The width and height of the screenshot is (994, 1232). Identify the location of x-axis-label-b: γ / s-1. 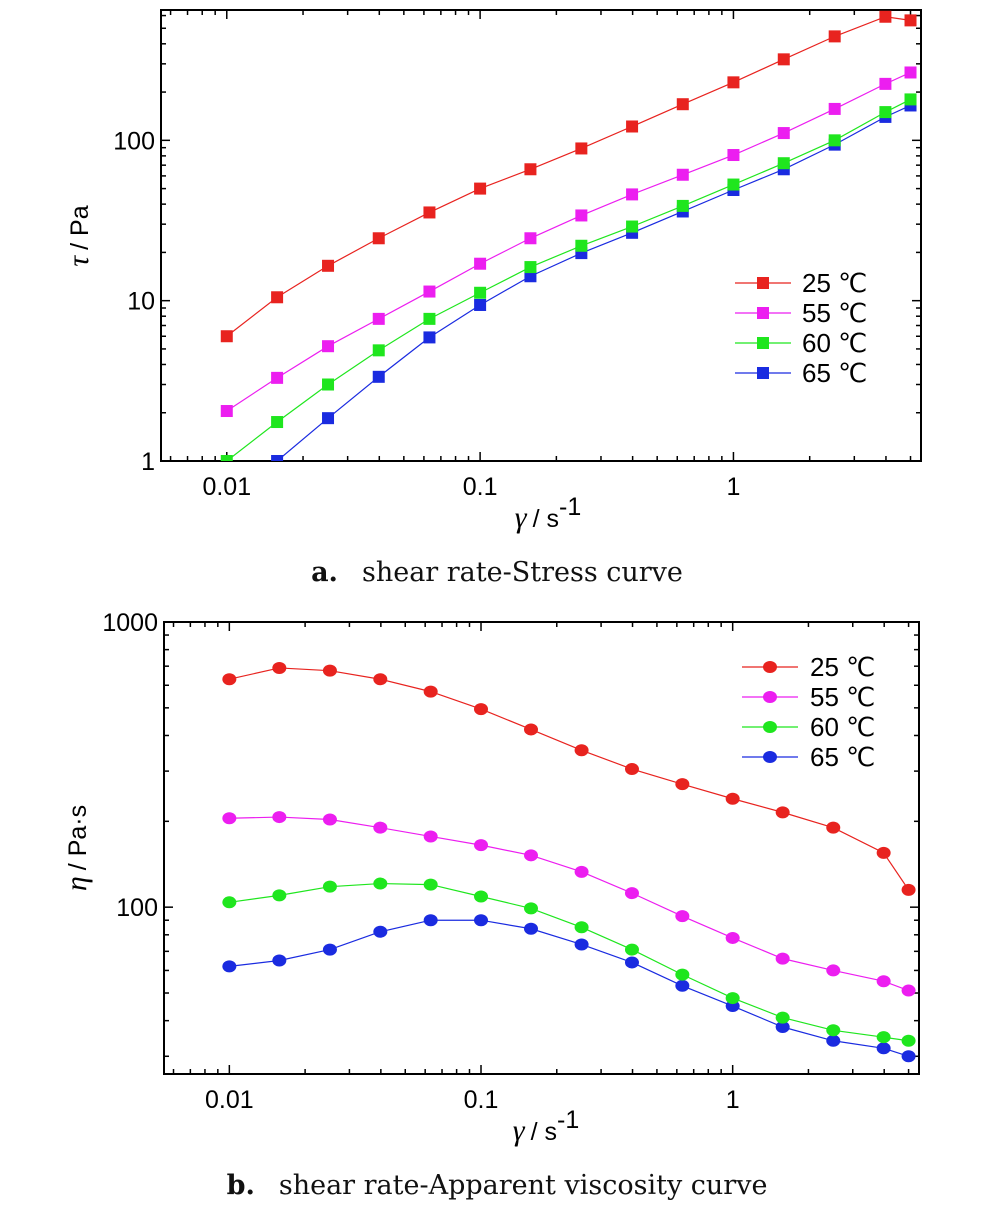
(546, 1126).